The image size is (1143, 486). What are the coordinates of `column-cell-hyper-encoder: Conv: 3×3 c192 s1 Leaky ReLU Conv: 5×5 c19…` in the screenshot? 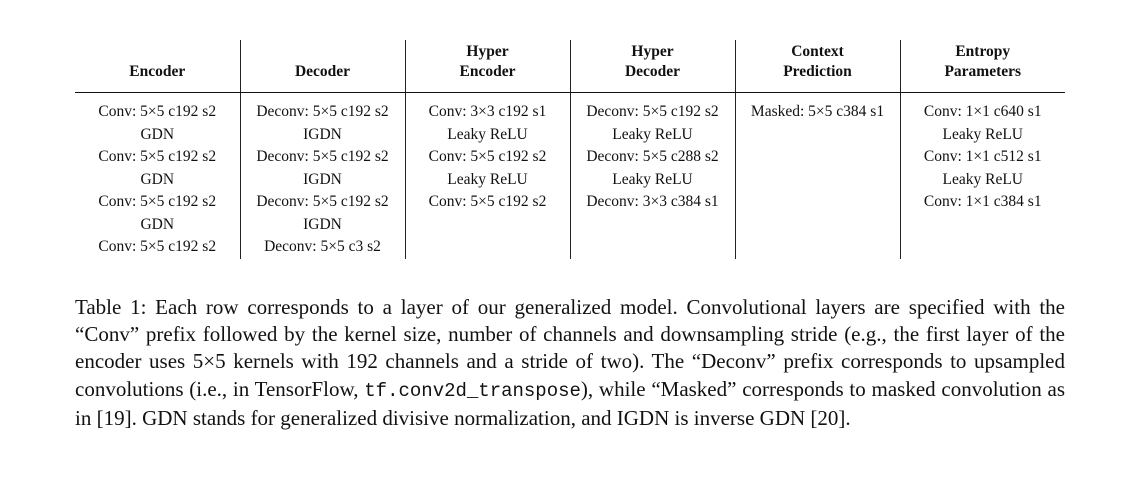 It's located at (487, 175).